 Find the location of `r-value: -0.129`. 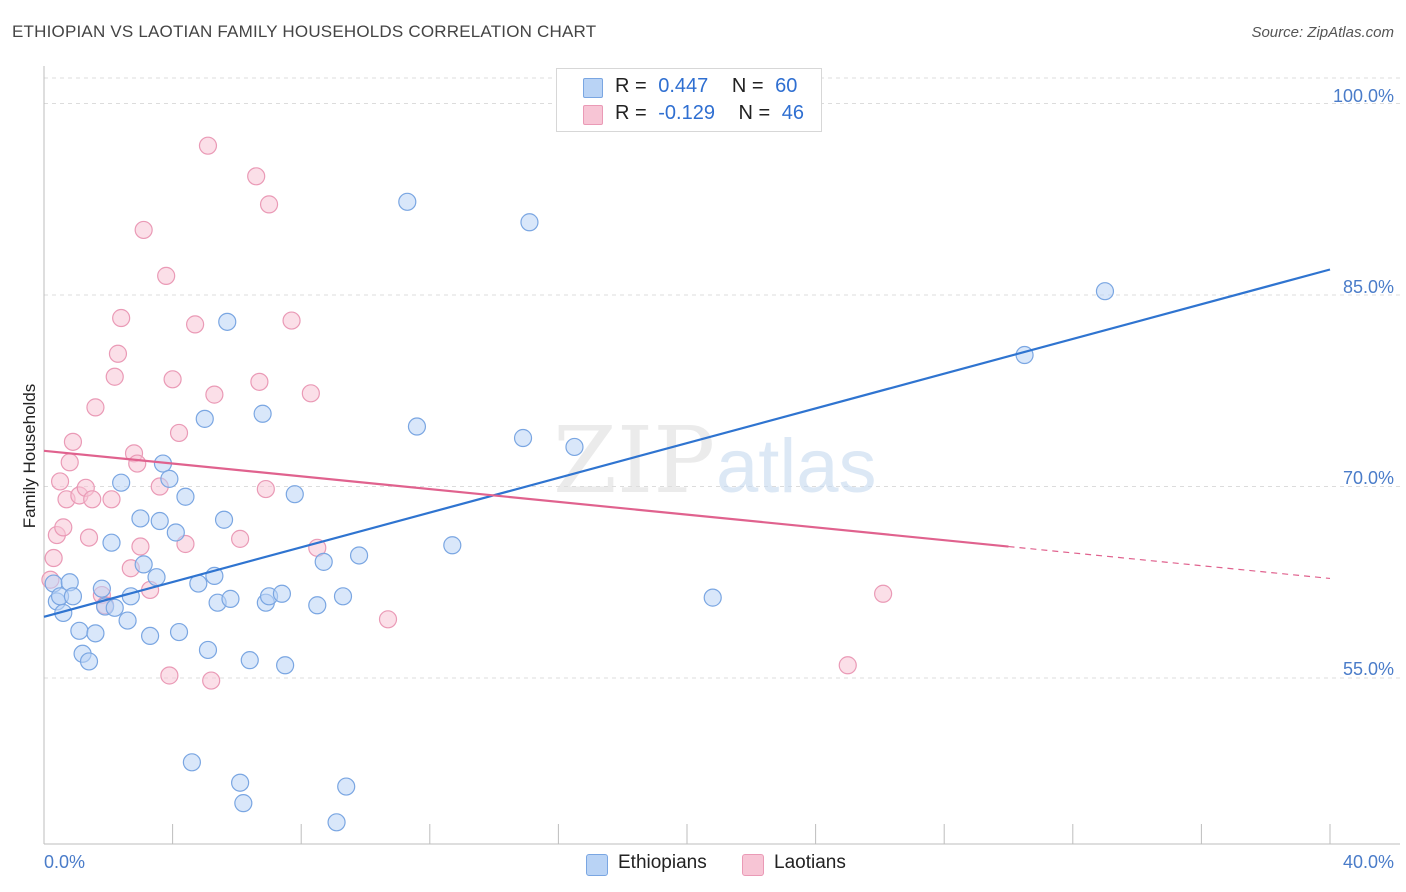

r-value: -0.129 is located at coordinates (686, 113).